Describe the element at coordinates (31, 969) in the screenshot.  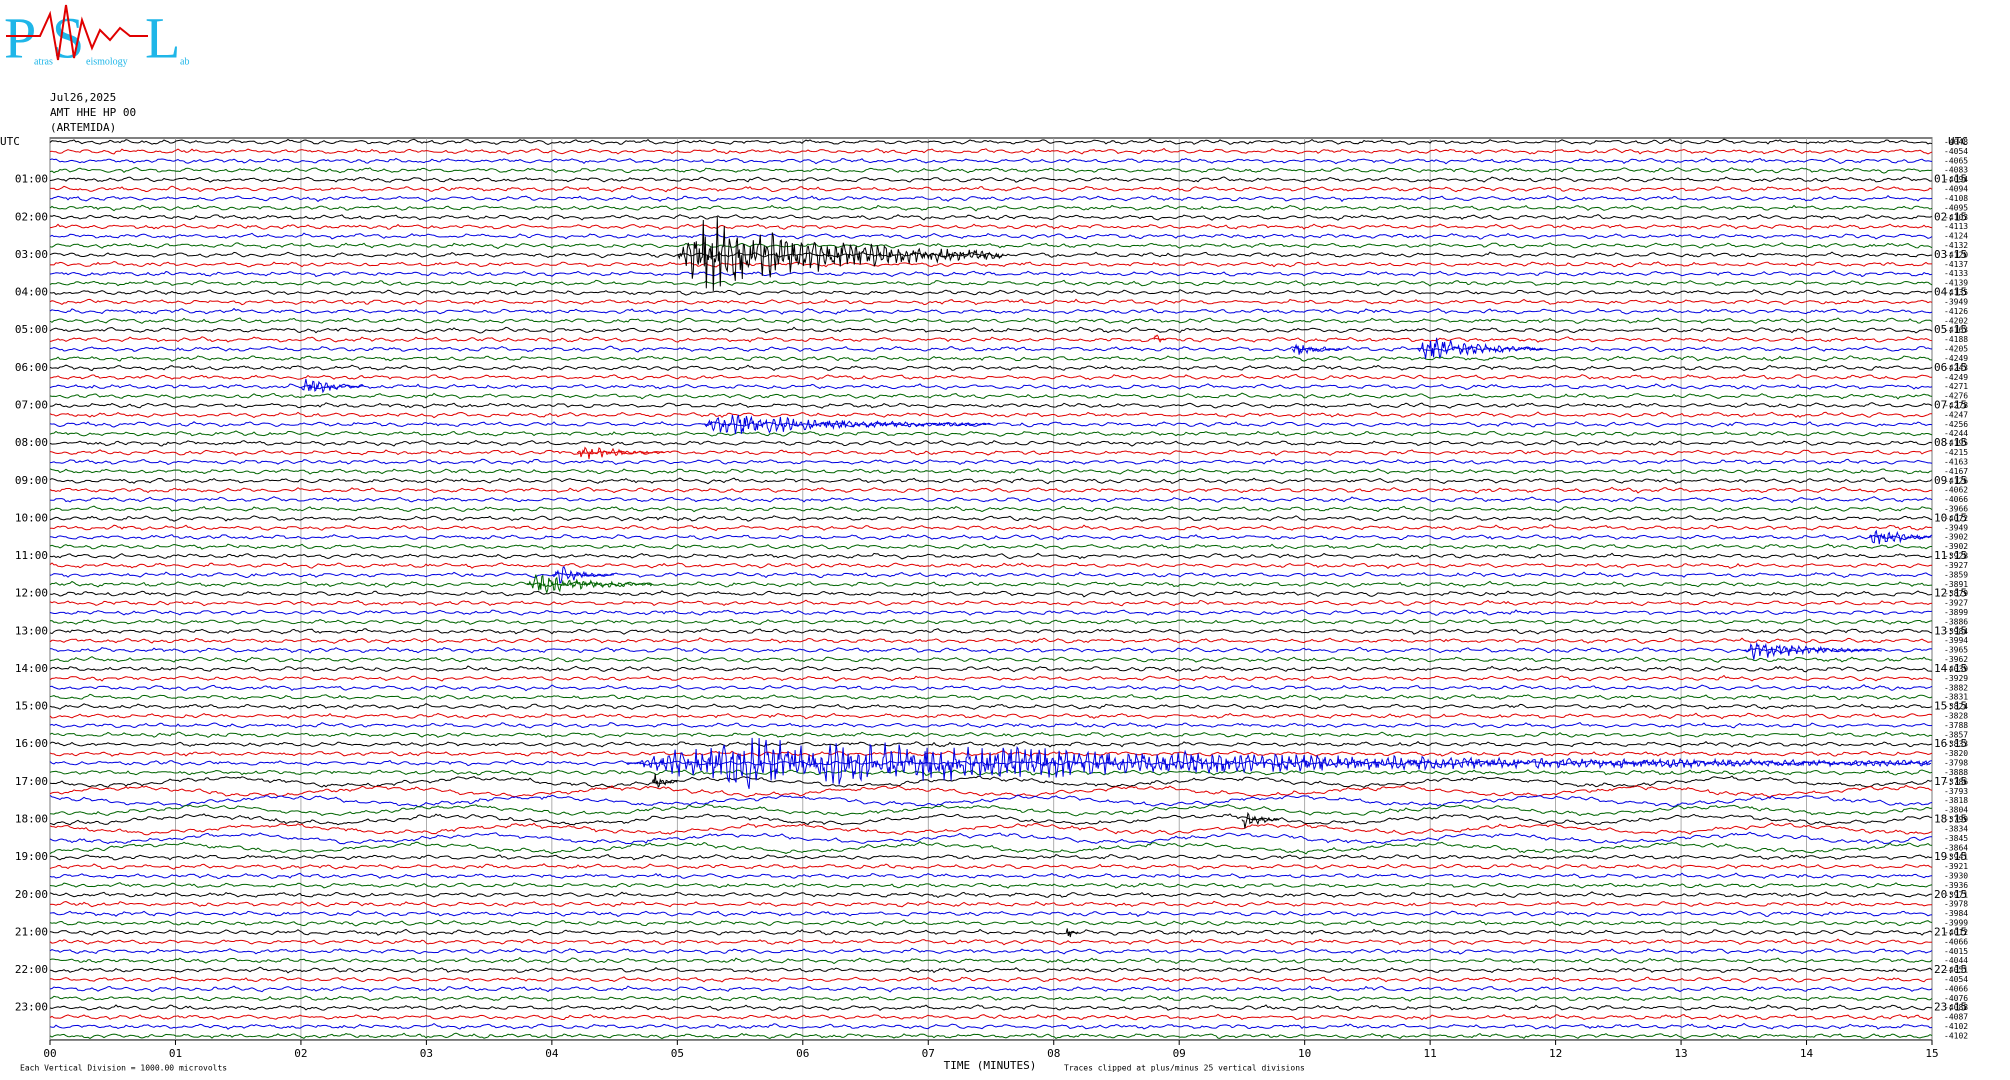
I see `left-time-label: 22:00` at that location.